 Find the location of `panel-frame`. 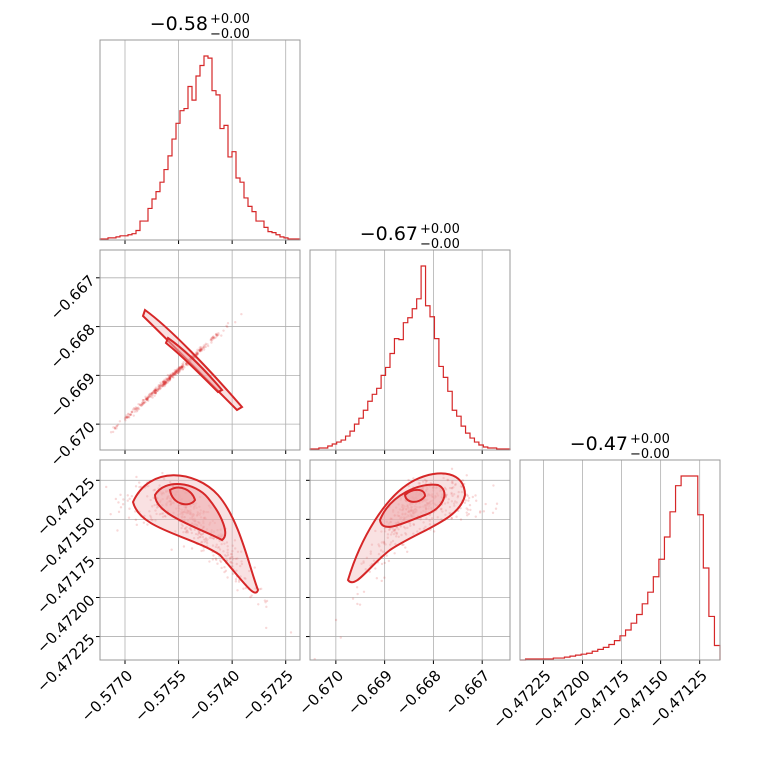

panel-frame is located at coordinates (200, 560).